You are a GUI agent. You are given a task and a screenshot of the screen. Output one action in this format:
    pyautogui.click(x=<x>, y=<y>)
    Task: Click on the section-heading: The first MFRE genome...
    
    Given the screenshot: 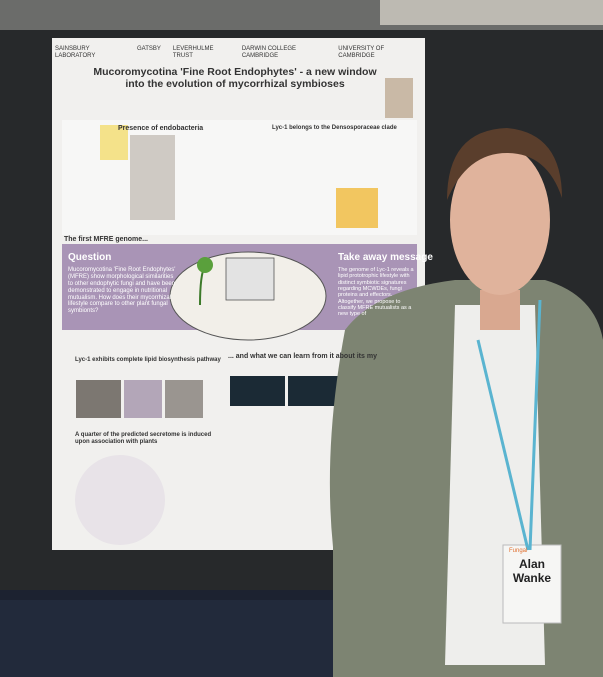 What is the action you would take?
    pyautogui.click(x=106, y=239)
    